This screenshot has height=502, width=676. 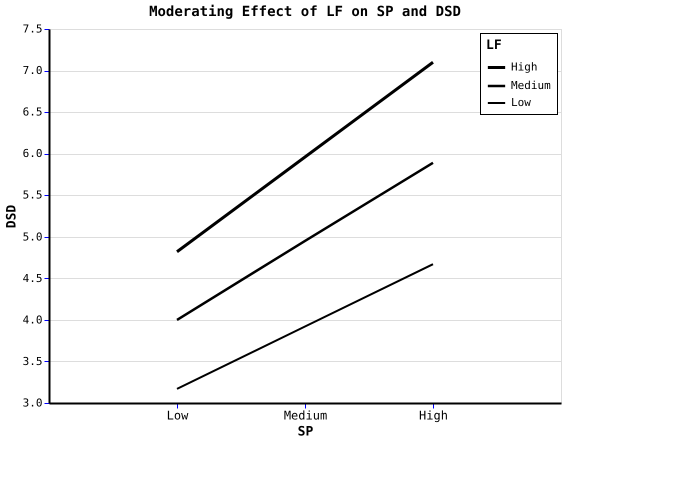 What do you see at coordinates (494, 45) in the screenshot?
I see `legend-title: LF` at bounding box center [494, 45].